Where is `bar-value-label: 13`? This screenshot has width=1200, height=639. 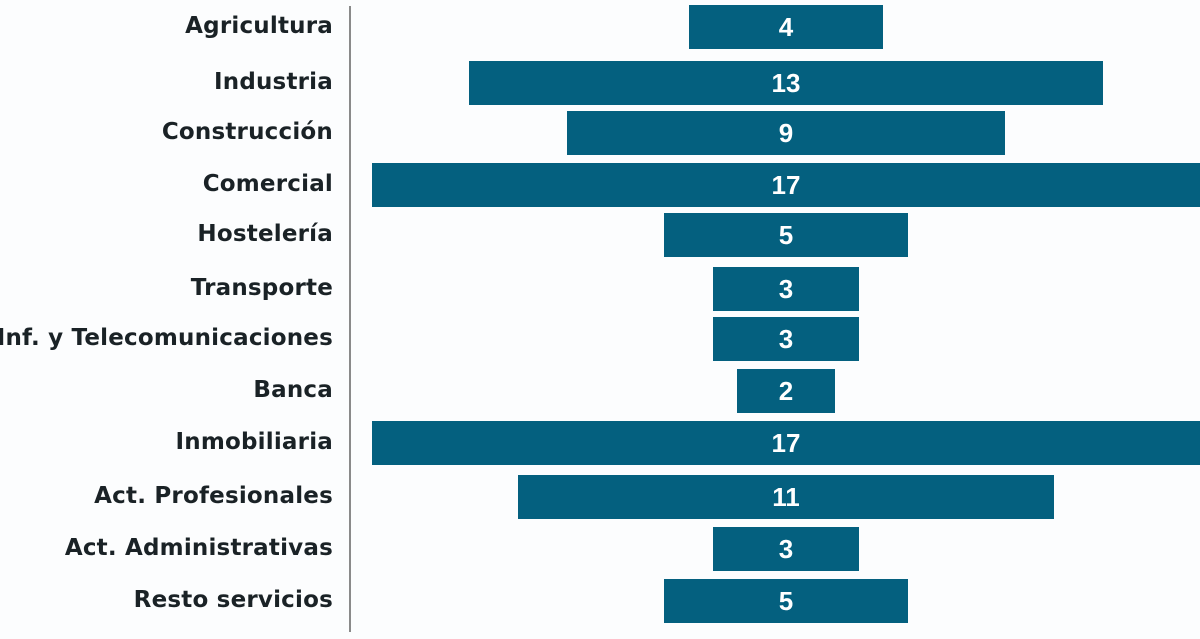
bar-value-label: 13 is located at coordinates (786, 83).